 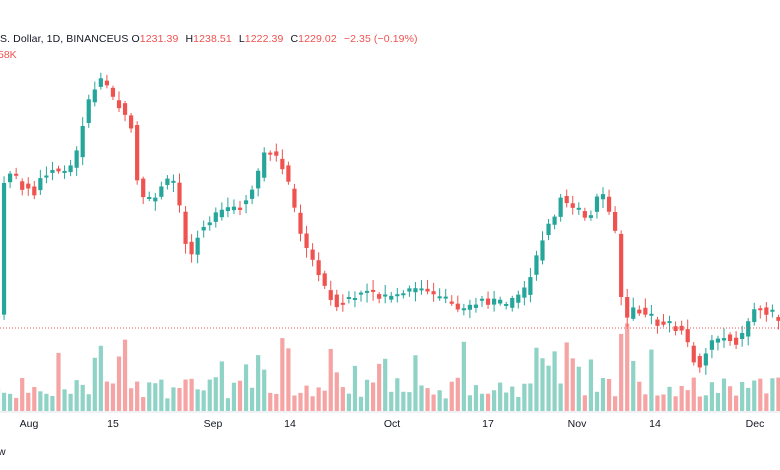 What do you see at coordinates (241, 39) in the screenshot?
I see `low-label: L` at bounding box center [241, 39].